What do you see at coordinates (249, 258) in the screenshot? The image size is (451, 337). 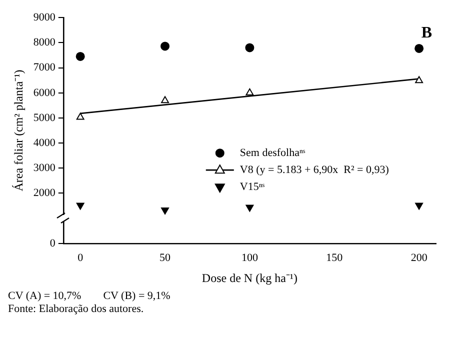 I see `x-tick-label: 100` at bounding box center [249, 258].